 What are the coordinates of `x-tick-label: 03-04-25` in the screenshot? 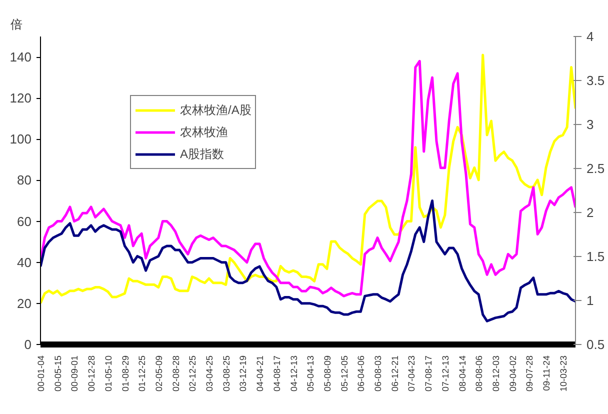 It's located at (209, 373).